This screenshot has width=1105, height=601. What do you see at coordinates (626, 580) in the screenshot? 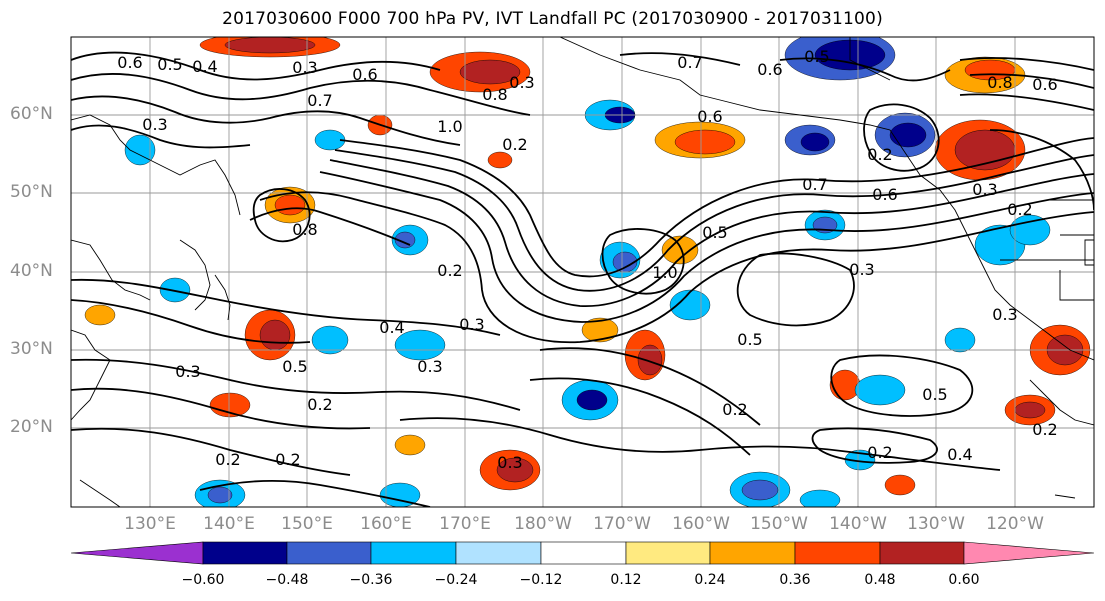
I see `colorbar-tick-label: 0.12` at bounding box center [626, 580].